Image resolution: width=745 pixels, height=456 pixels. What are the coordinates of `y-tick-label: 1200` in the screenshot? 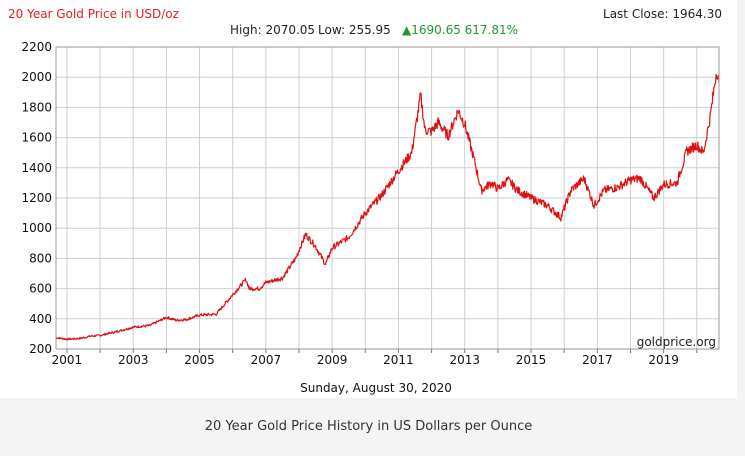 It's located at (36, 198).